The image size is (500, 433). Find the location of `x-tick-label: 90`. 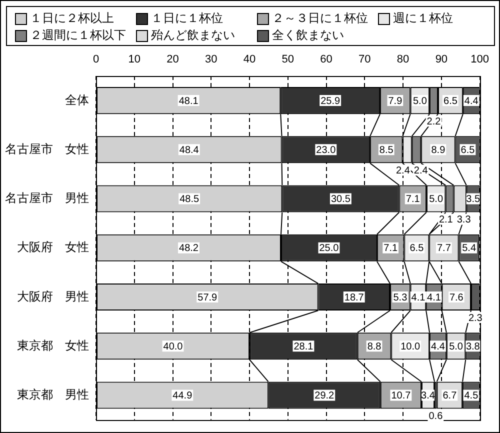

x-tick-label: 90 is located at coordinates (441, 59).